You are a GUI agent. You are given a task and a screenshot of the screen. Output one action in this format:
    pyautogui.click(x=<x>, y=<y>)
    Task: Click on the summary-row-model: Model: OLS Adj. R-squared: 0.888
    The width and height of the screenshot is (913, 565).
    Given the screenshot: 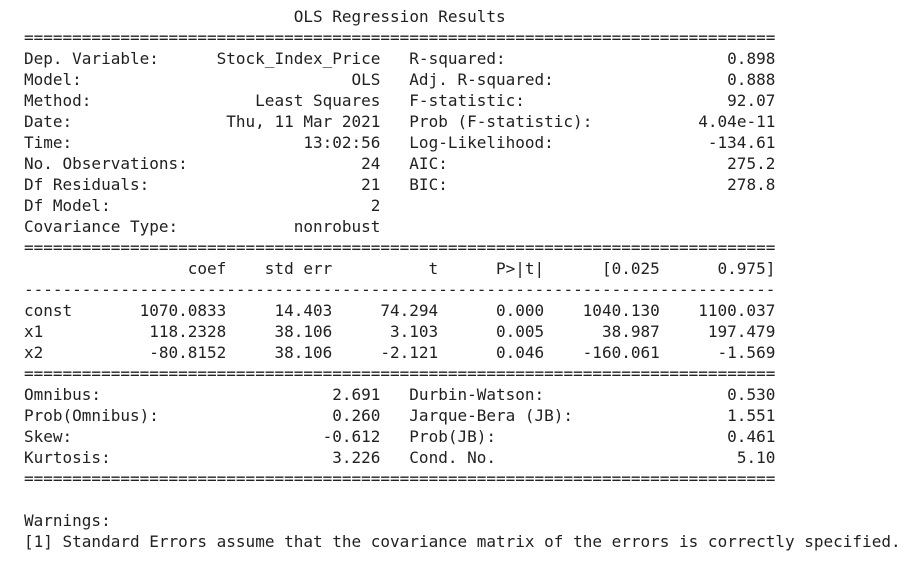 What is the action you would take?
    pyautogui.click(x=399, y=79)
    